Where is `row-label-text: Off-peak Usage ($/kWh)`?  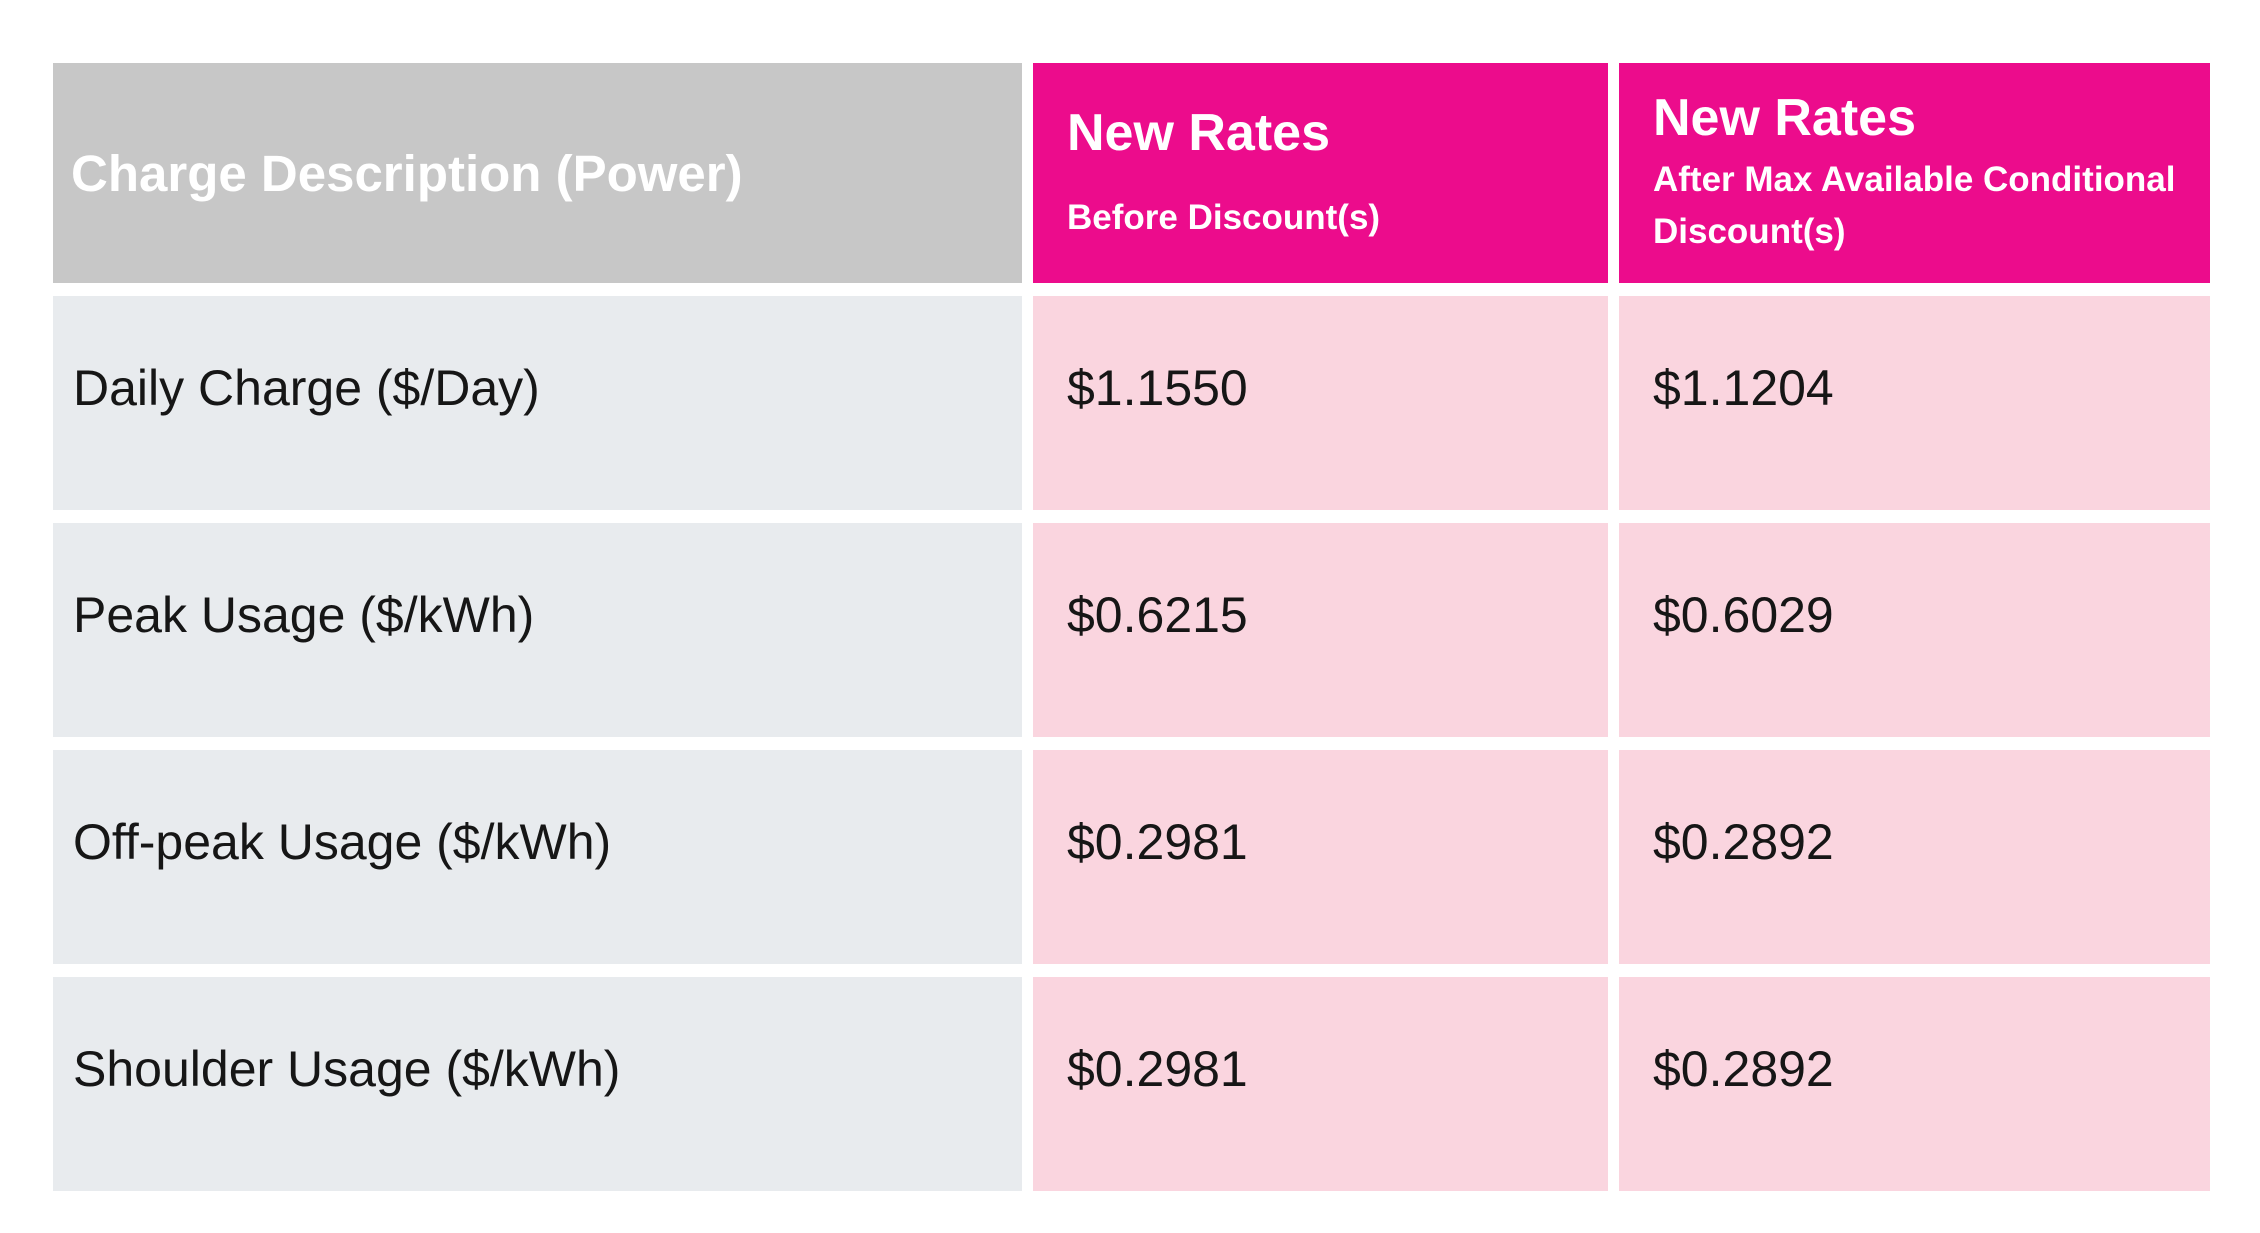
row-label-text: Off-peak Usage ($/kWh) is located at coordinates (342, 842).